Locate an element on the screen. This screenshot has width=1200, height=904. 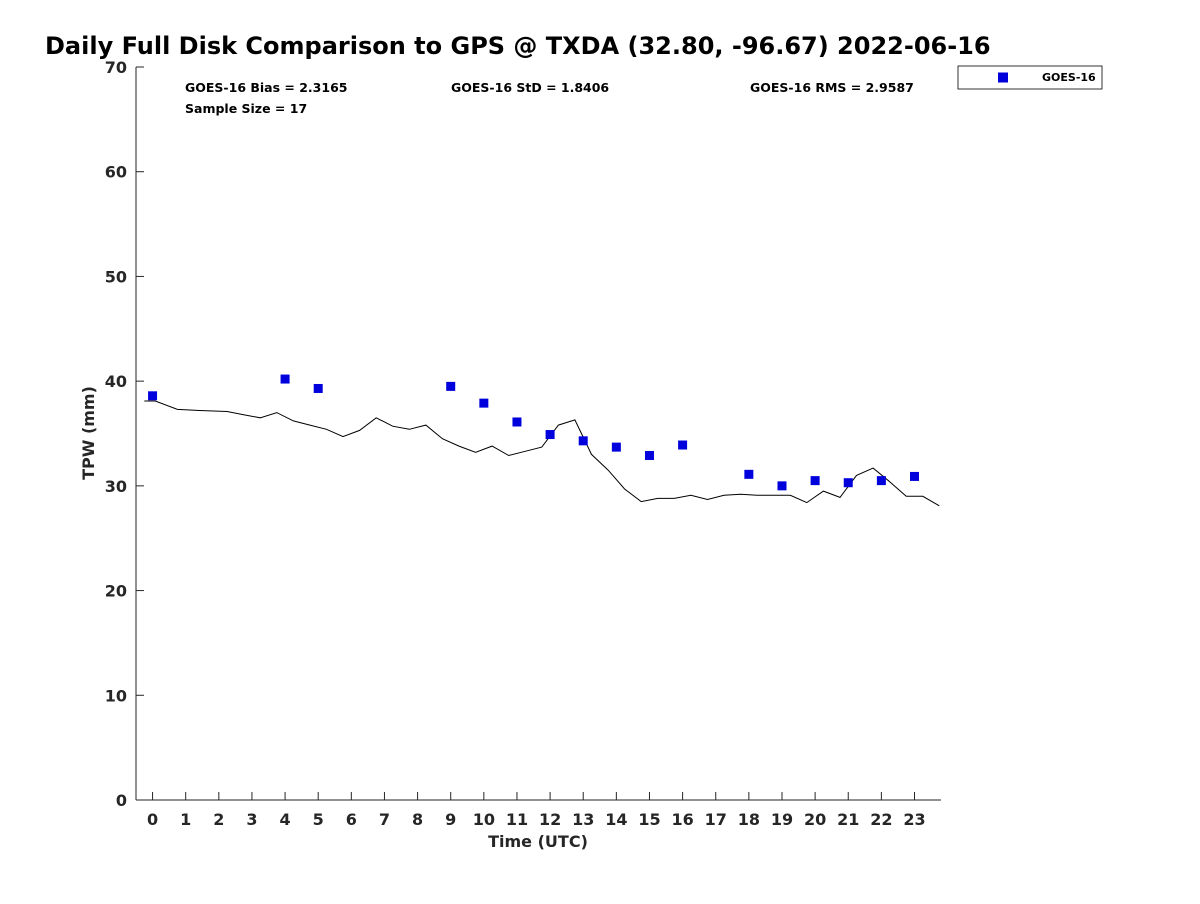
x-tick-label: 16 is located at coordinates (682, 819).